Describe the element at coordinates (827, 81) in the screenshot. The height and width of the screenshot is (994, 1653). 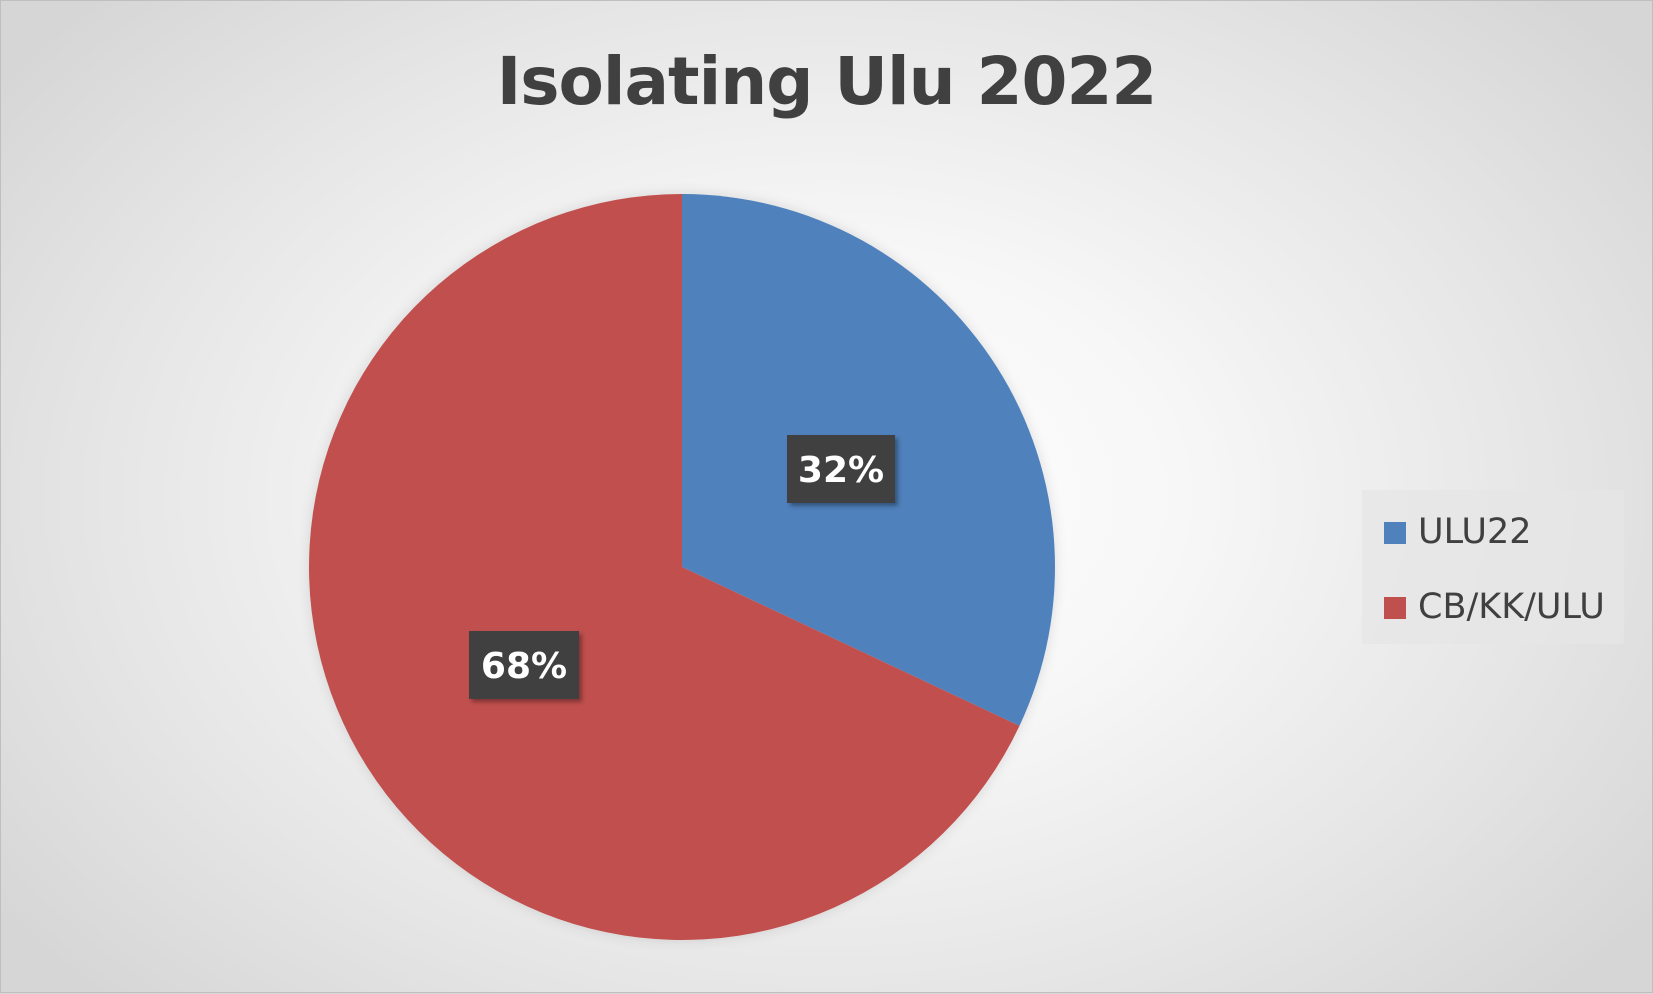
I see `chart-title: Isolating Ulu 2022` at that location.